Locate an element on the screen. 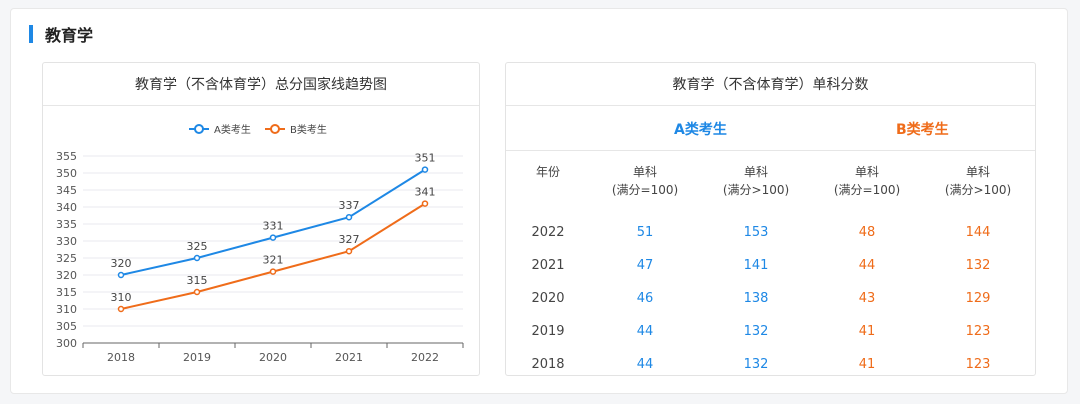  y-tick-label: 340 is located at coordinates (66, 207).